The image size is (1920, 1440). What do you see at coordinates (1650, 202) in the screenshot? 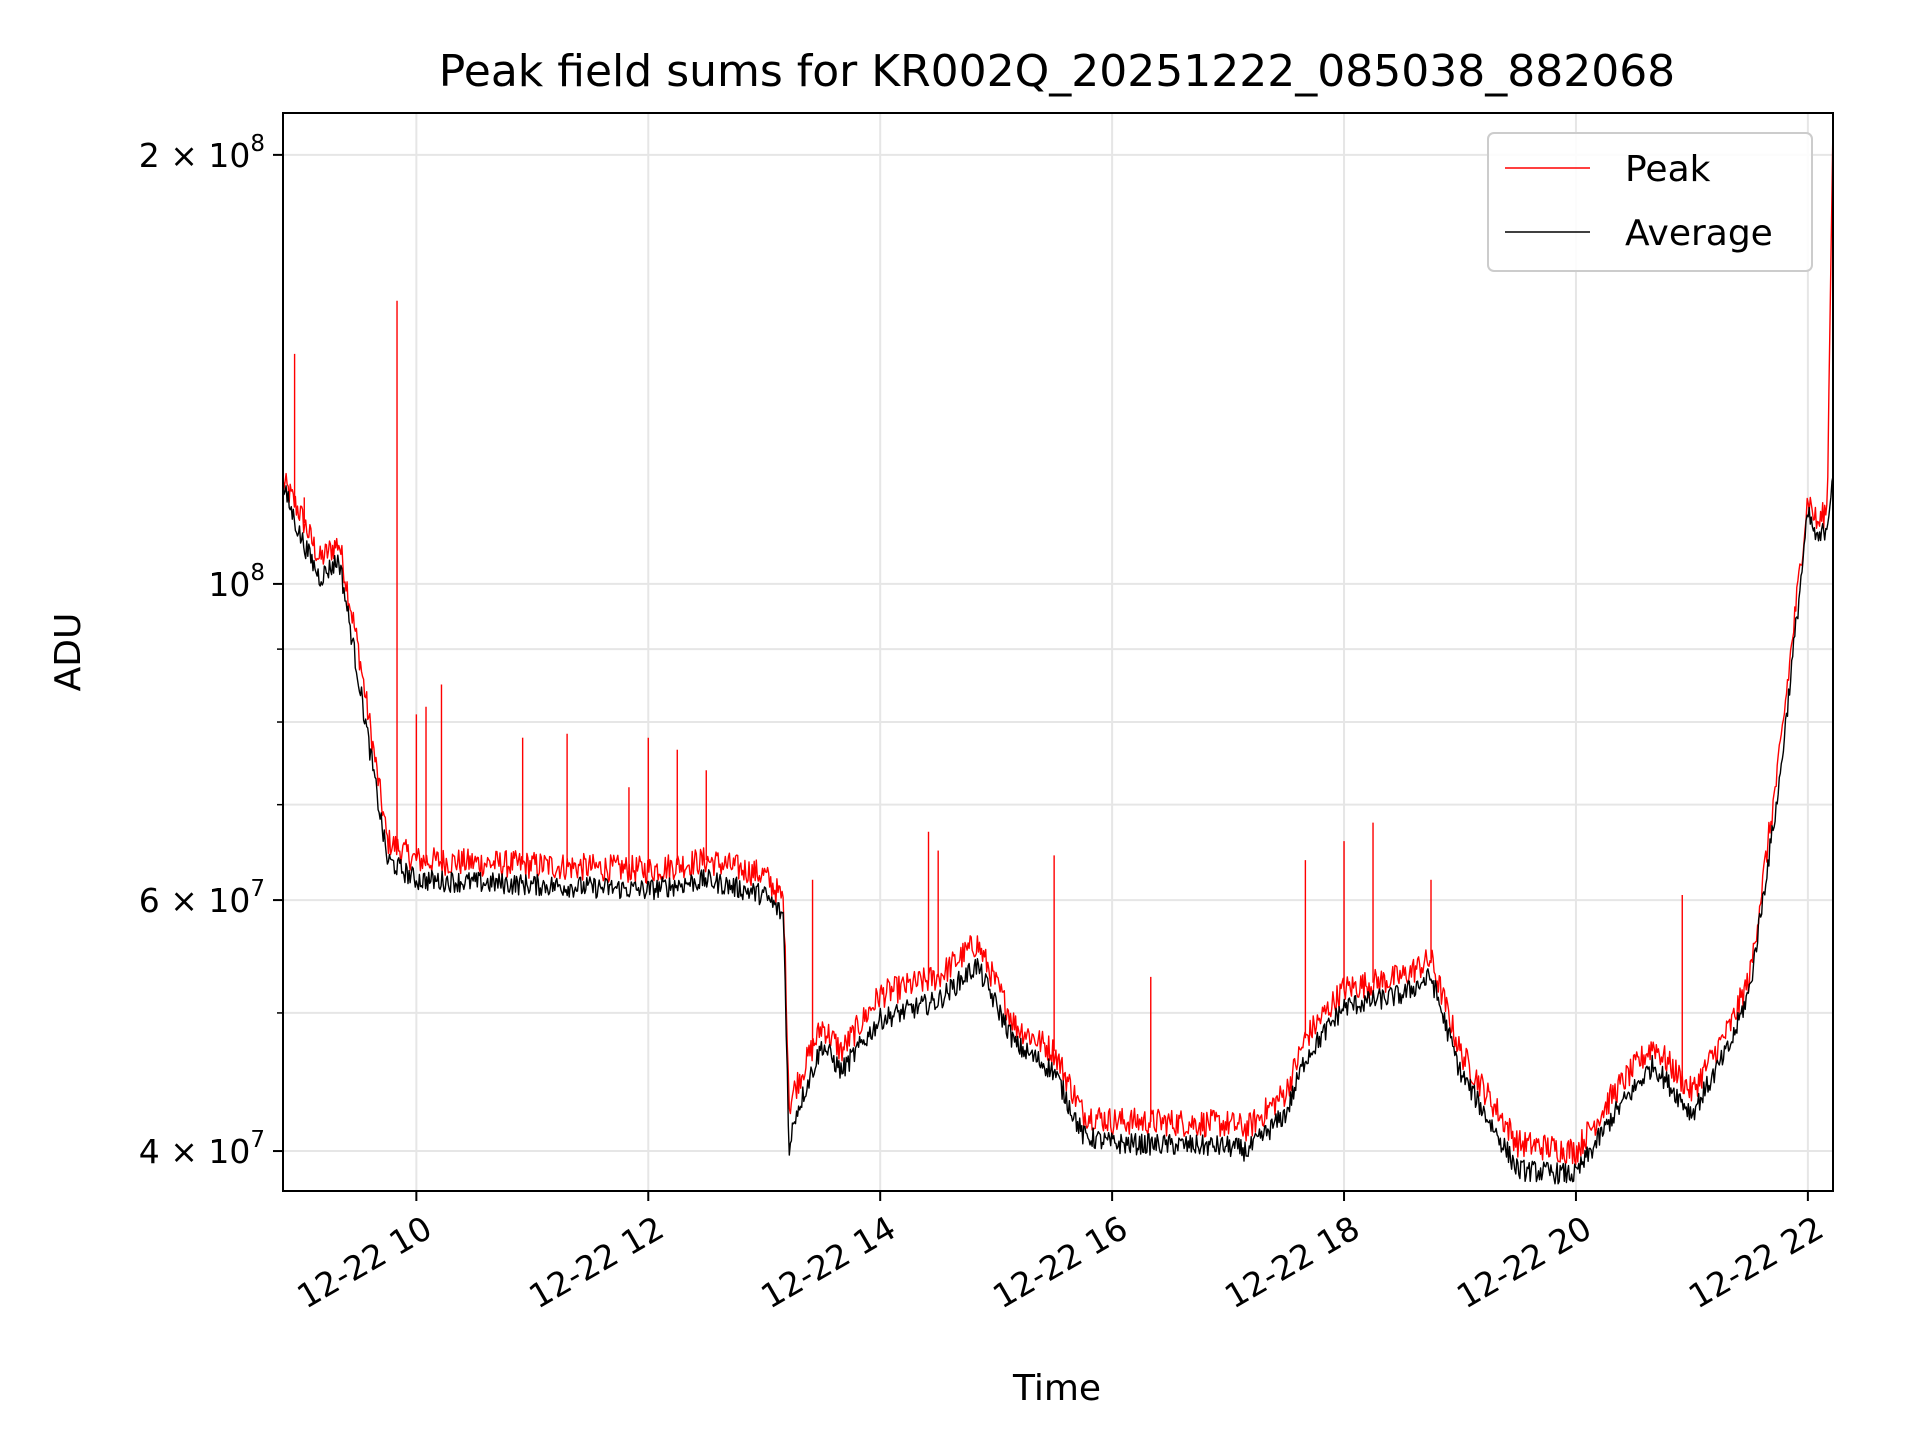
I see `legend: Peak Average` at bounding box center [1650, 202].